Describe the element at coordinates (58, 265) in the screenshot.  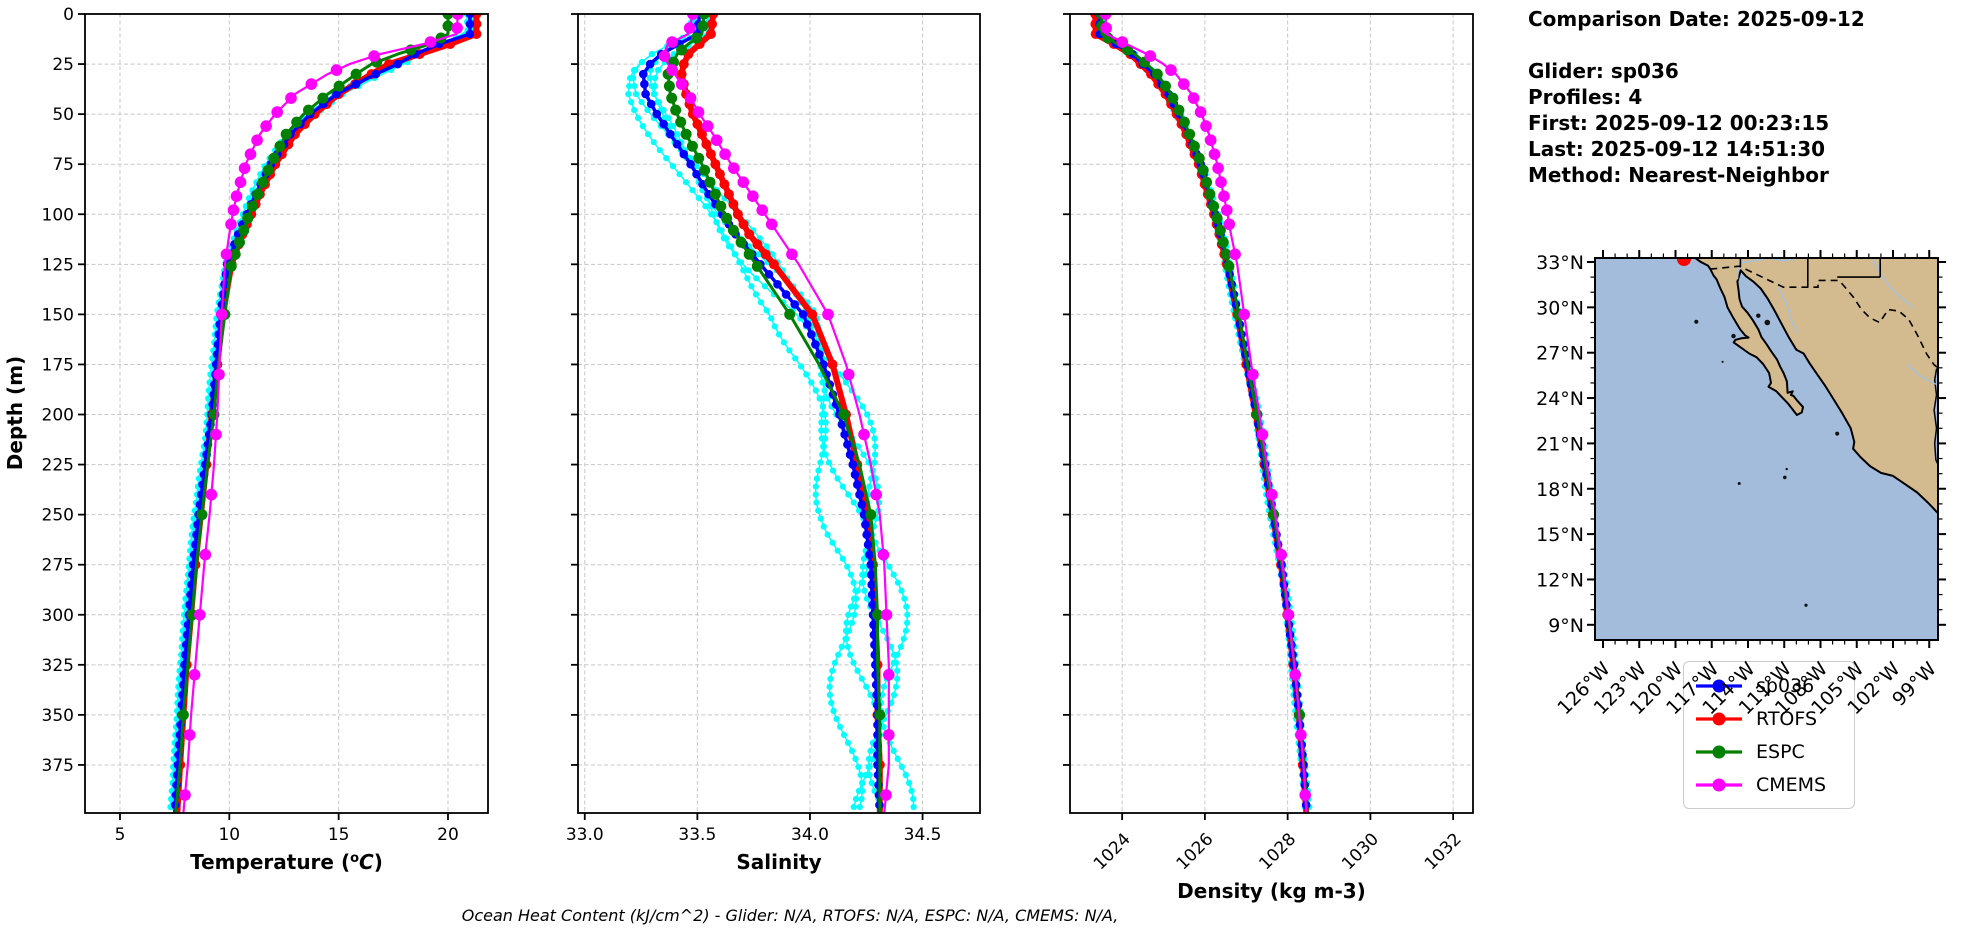
I see `svg-text: 125` at that location.